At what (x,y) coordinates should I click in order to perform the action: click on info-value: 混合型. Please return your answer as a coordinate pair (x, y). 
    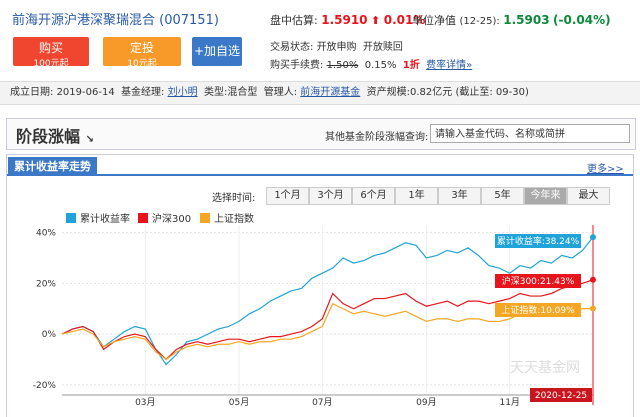
    Looking at the image, I should click on (242, 92).